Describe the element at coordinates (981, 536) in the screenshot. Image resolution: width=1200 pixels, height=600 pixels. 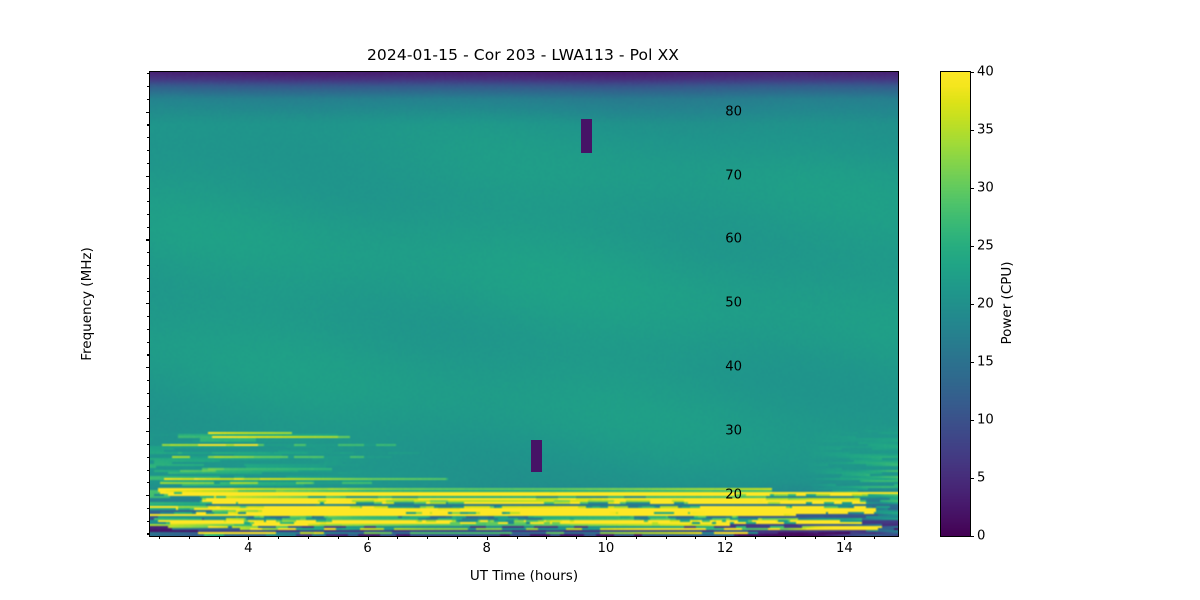
I see `colorbar-tick-label: 0` at that location.